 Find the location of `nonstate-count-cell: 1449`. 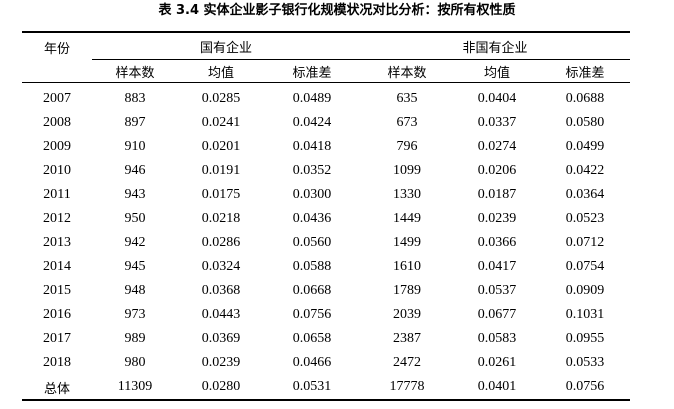

nonstate-count-cell: 1449 is located at coordinates (407, 218).